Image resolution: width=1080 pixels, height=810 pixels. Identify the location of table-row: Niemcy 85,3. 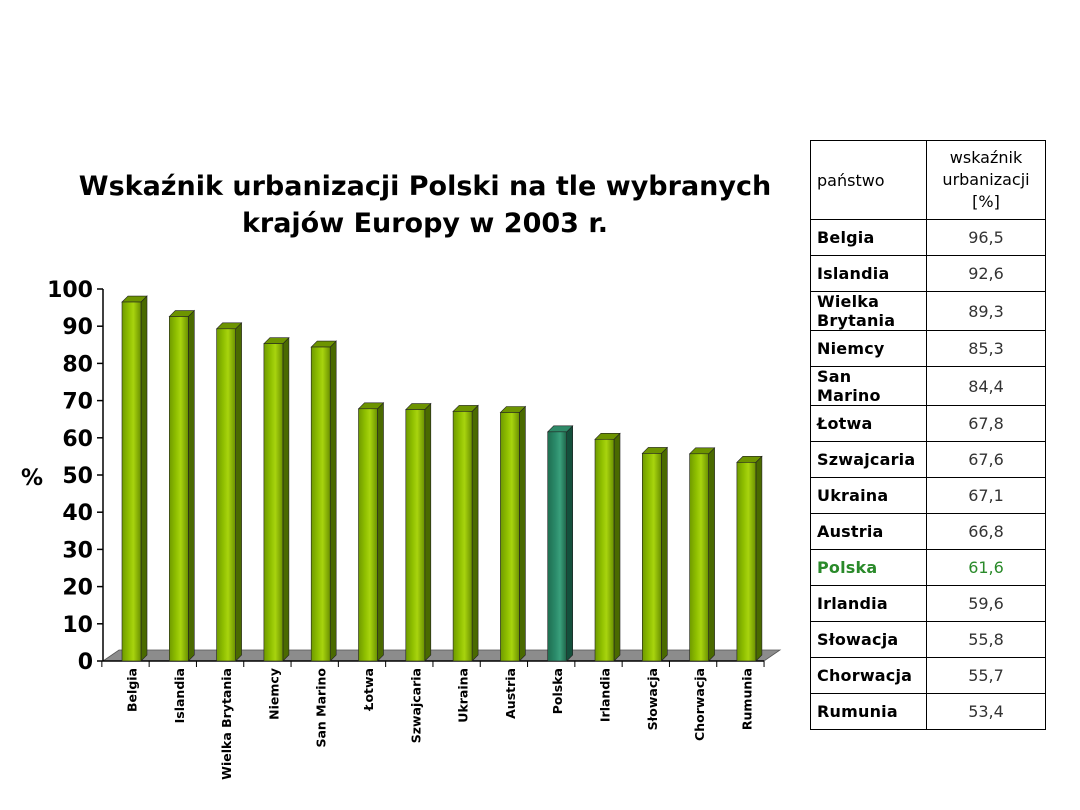
(928, 348).